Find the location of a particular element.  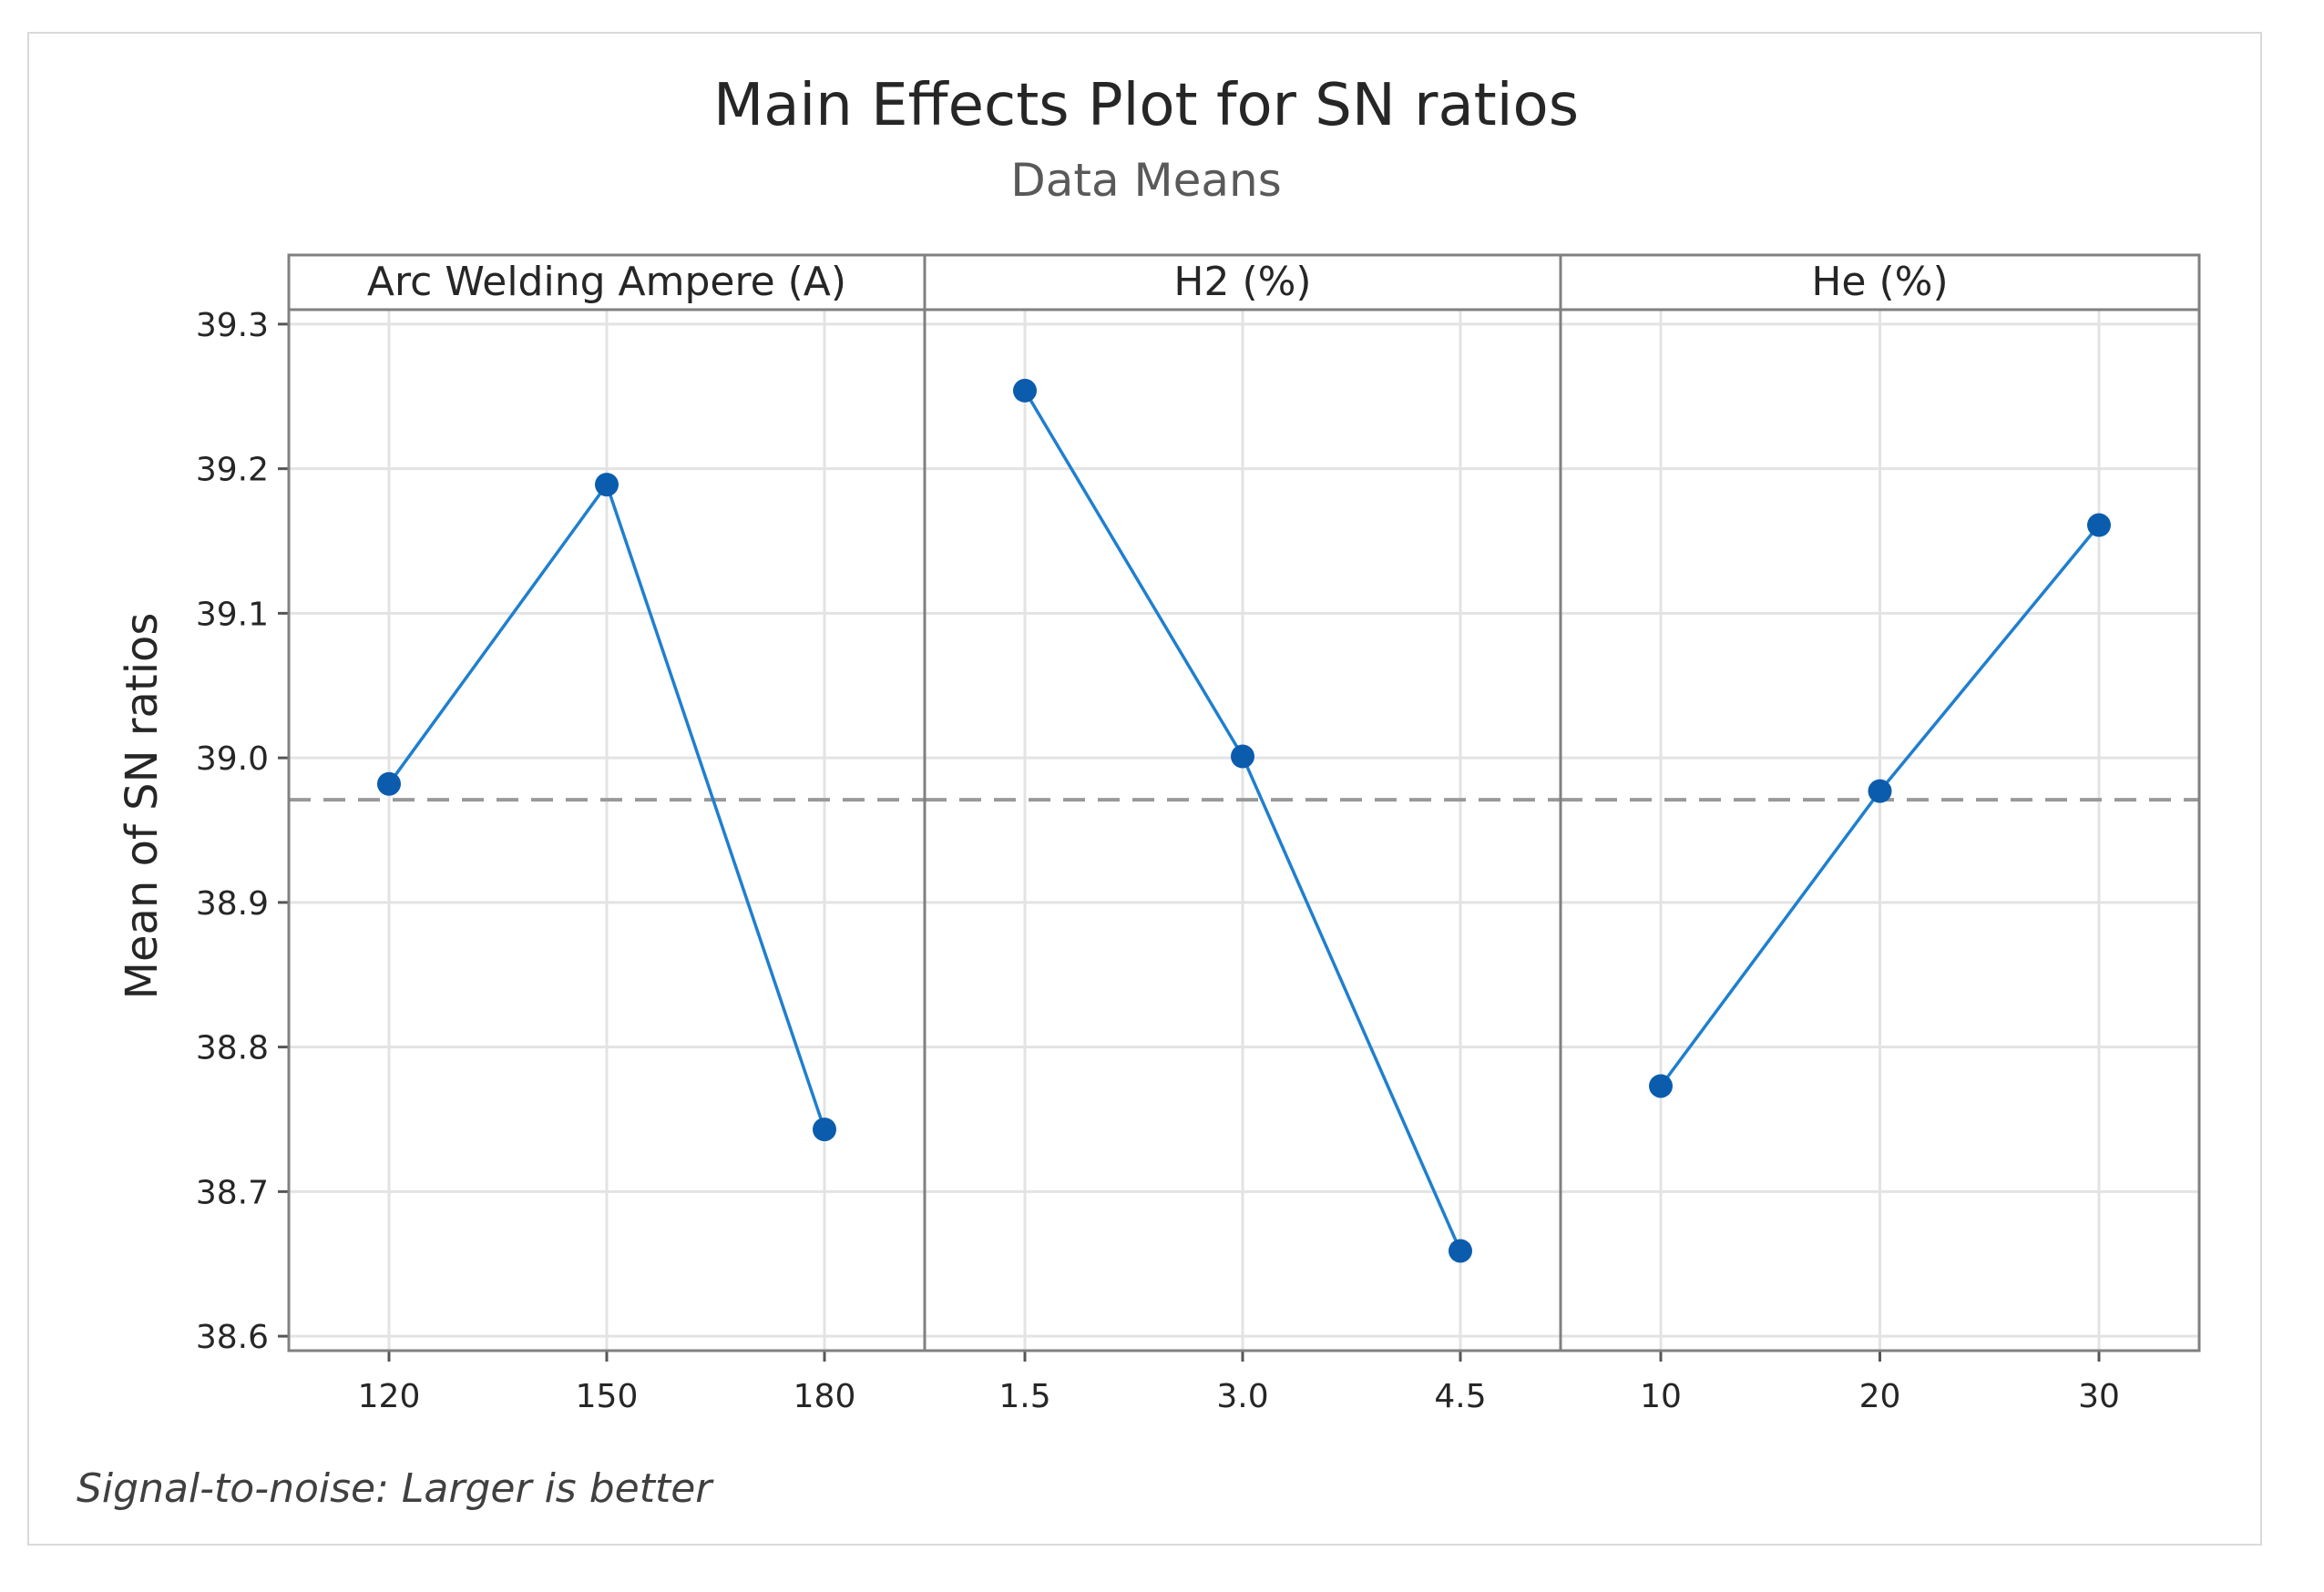

y-tick-label: 39.0 is located at coordinates (233, 759).